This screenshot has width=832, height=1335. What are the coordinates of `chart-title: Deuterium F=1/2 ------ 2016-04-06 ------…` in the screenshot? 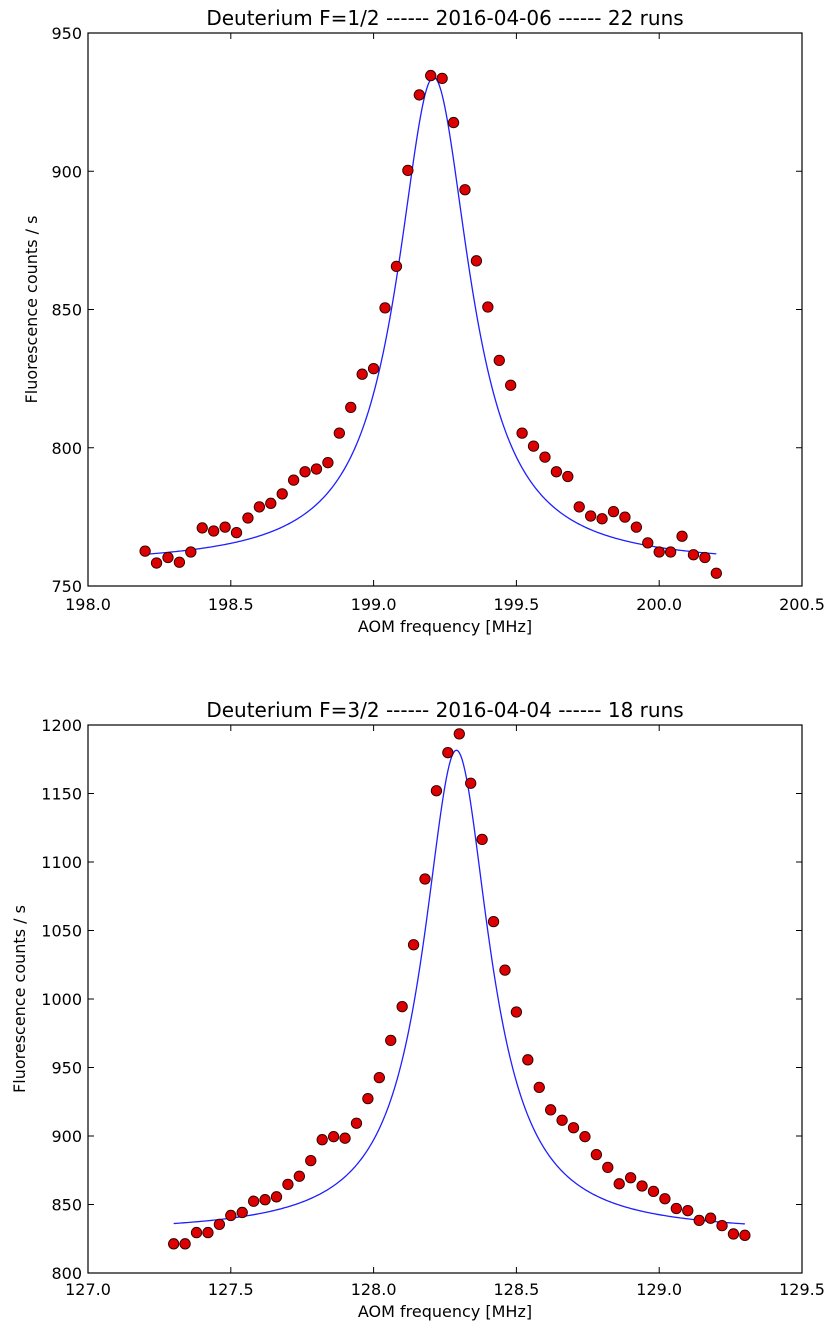 It's located at (444, 18).